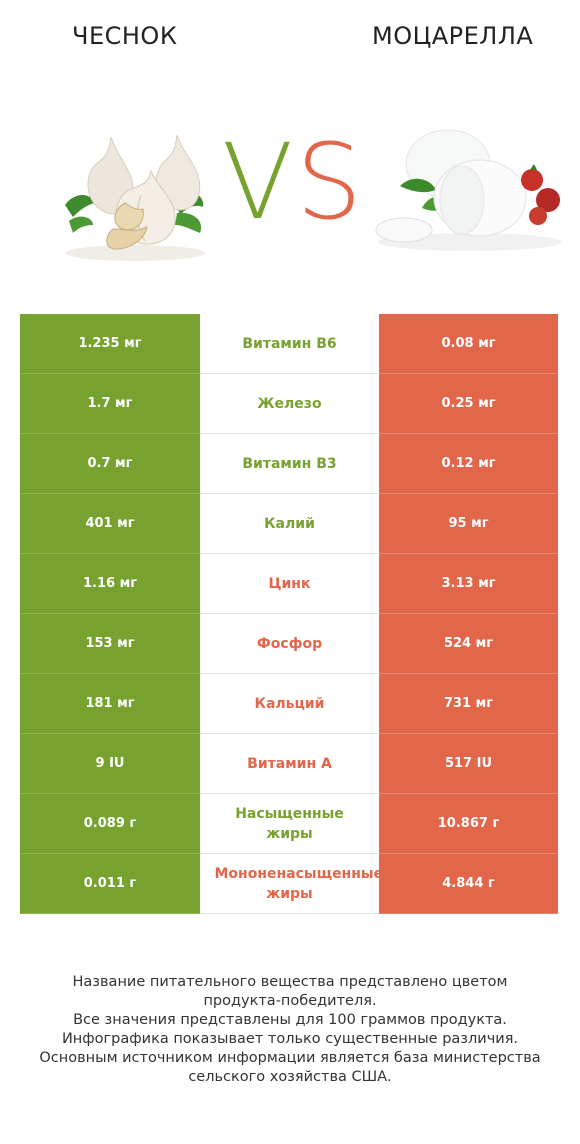 The width and height of the screenshot is (580, 1144). What do you see at coordinates (110, 524) in the screenshot?
I see `garlic-value: 401 мг` at bounding box center [110, 524].